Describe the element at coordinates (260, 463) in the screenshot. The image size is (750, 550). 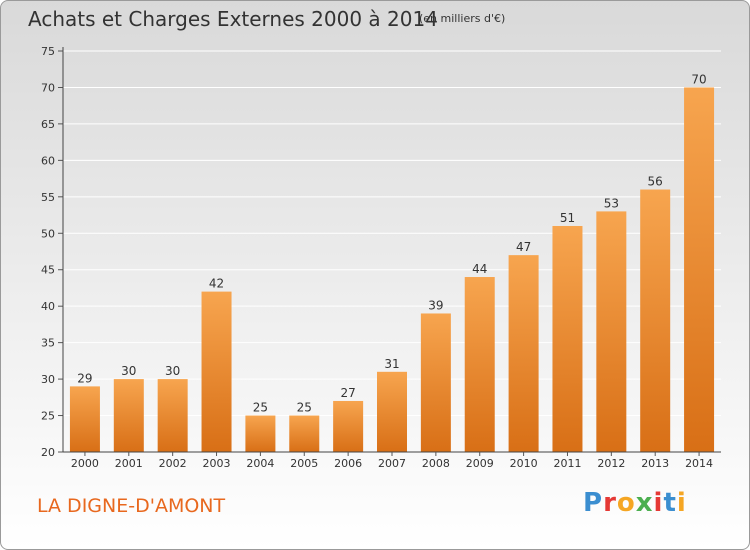
I see `x-tick-label: 2004` at that location.